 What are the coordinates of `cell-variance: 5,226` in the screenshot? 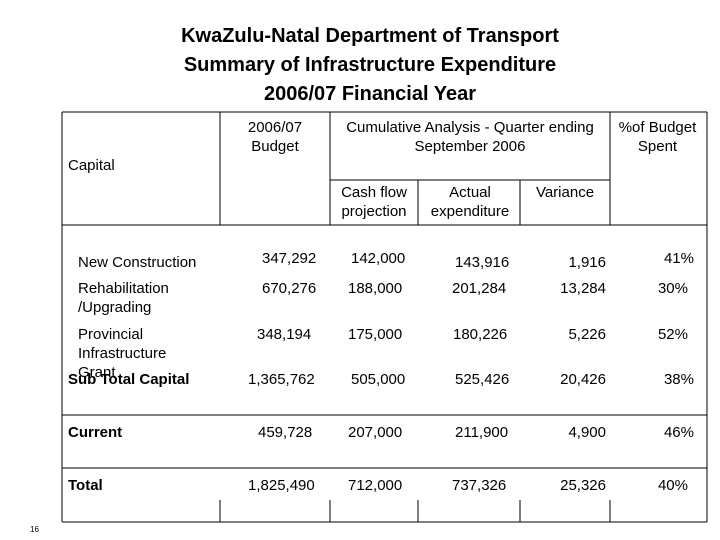 It's located at (587, 334).